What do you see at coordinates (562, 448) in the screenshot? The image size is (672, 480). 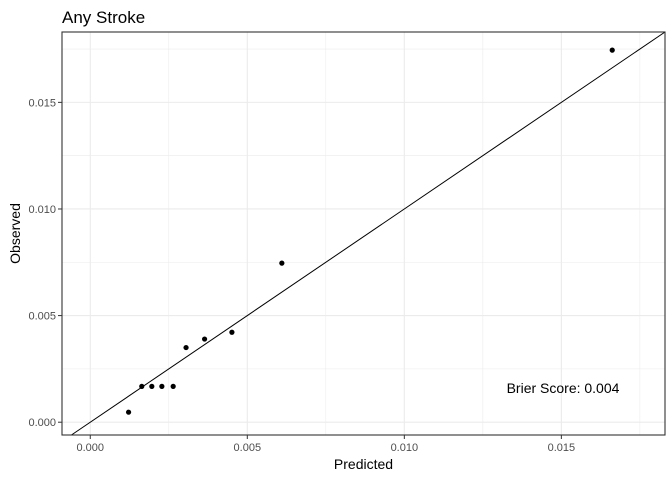 I see `x-tick-label: 0.015` at bounding box center [562, 448].